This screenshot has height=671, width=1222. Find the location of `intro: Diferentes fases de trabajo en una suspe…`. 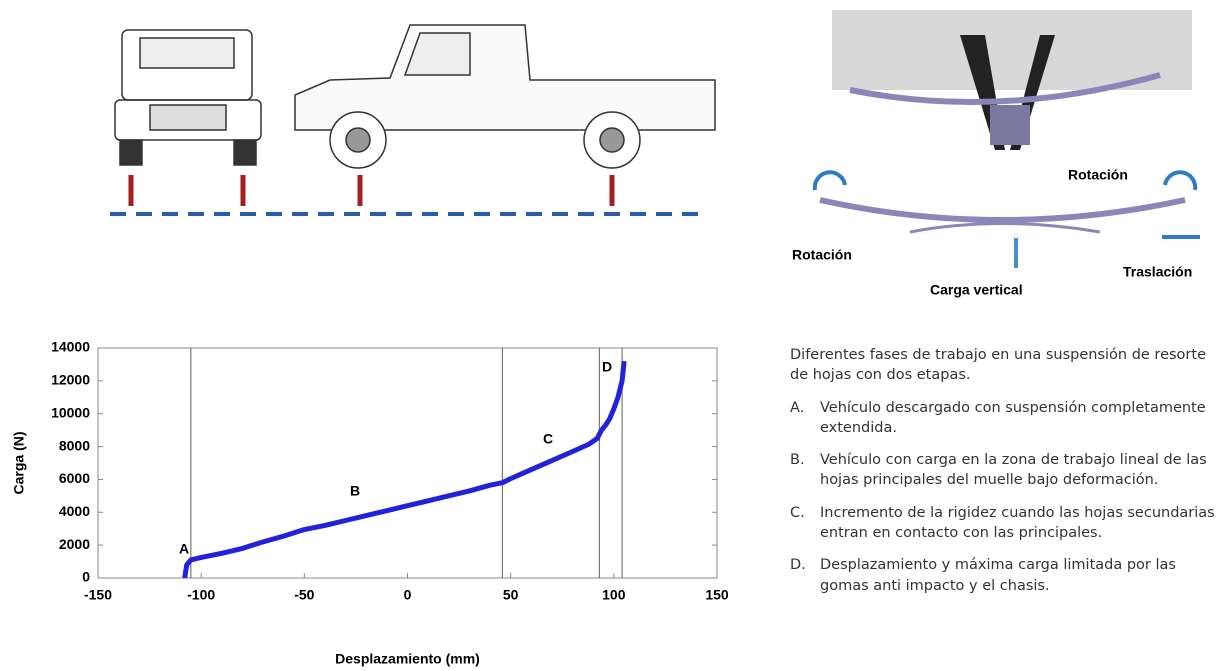

intro: Diferentes fases de trabajo en una suspe… is located at coordinates (998, 365).